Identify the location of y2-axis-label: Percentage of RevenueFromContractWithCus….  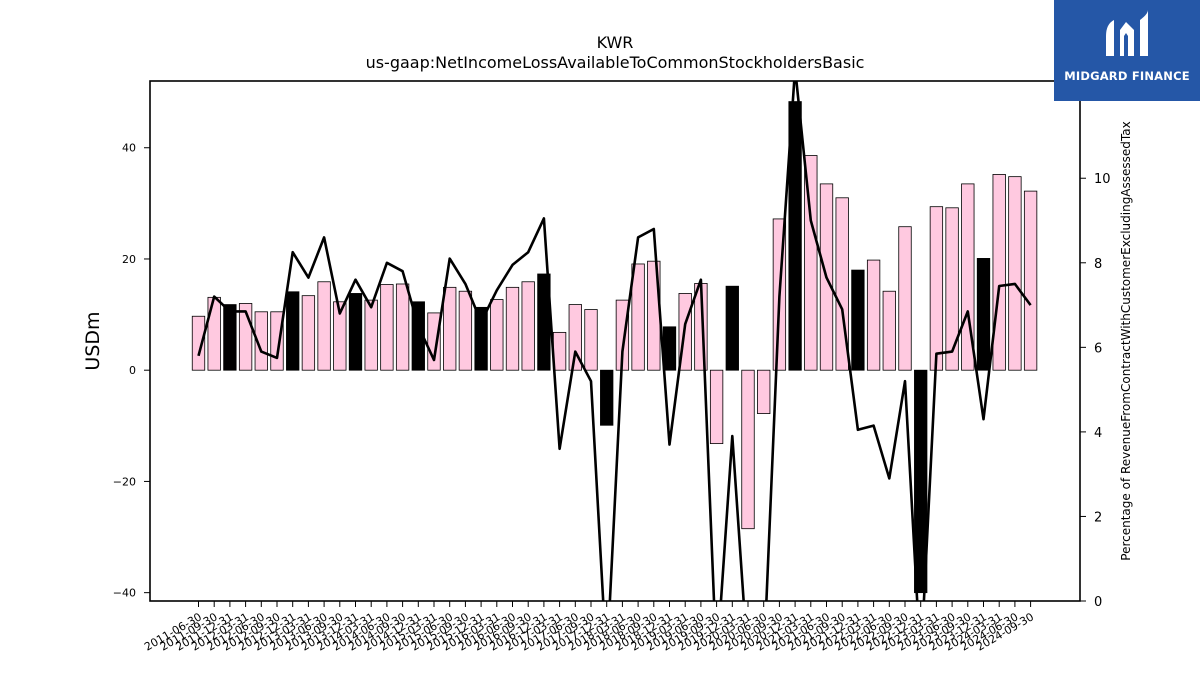
(1126, 340).